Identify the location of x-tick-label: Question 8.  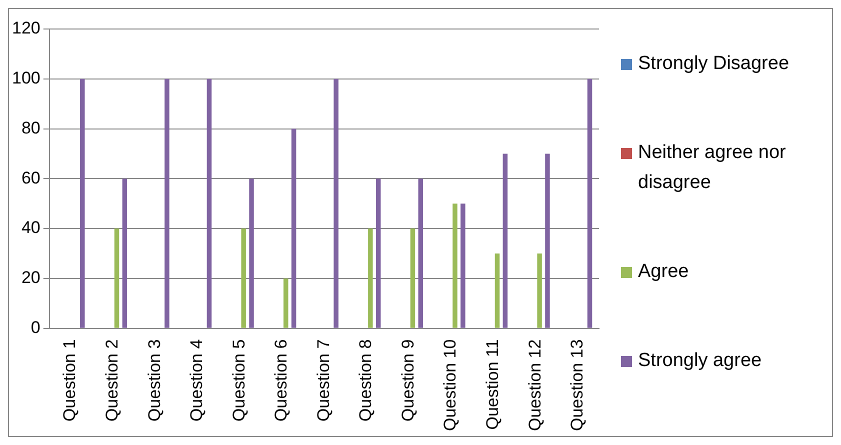
(366, 380).